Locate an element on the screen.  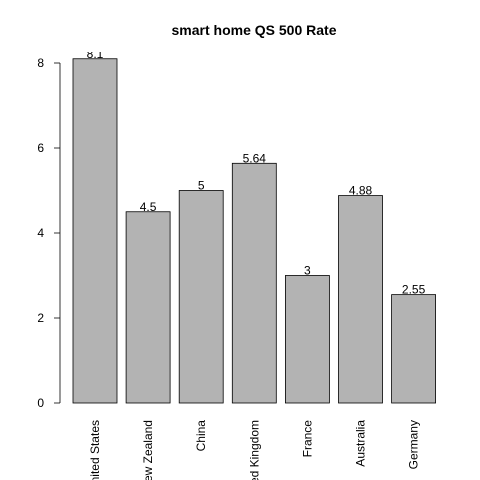
y-tick-label: 2 is located at coordinates (40, 318).